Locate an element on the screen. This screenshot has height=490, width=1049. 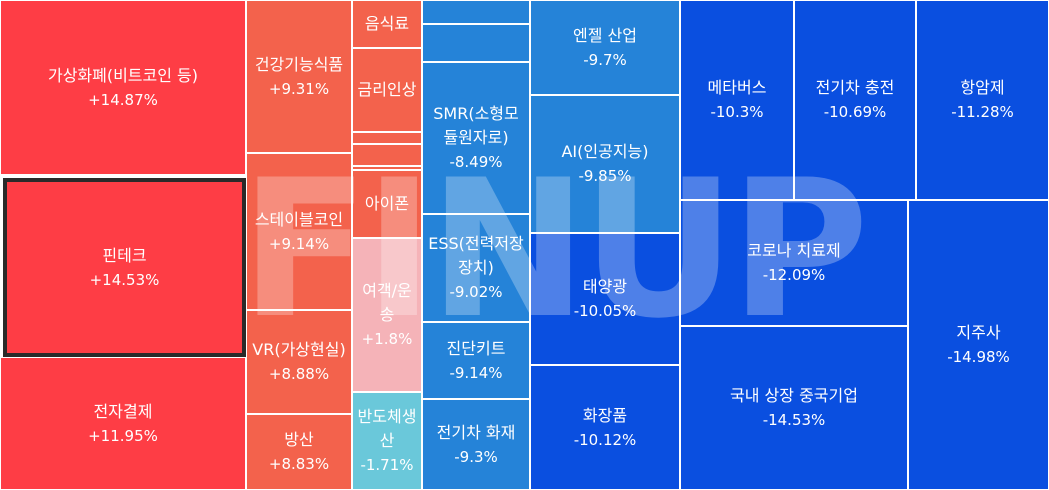
cell-value: -9.02% is located at coordinates (476, 292).